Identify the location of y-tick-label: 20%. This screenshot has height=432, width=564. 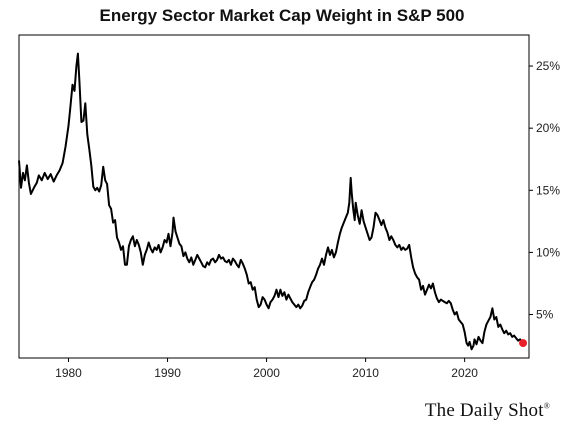
(548, 128).